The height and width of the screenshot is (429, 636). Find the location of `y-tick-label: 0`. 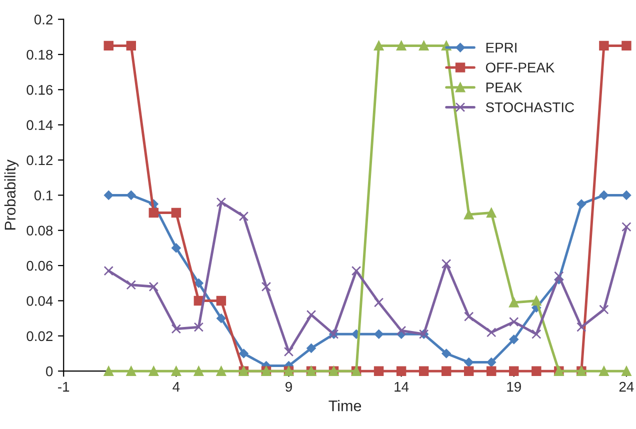

y-tick-label: 0 is located at coordinates (49, 371).